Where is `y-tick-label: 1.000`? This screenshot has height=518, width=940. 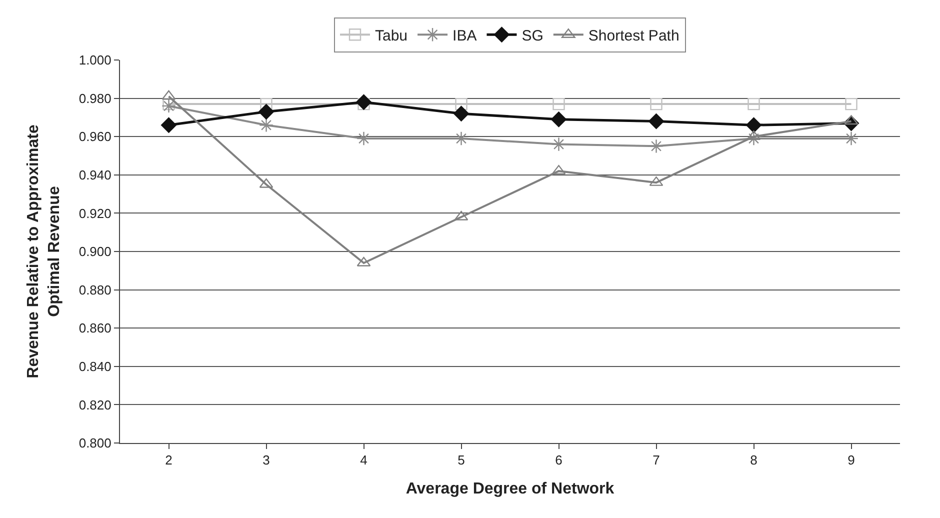
y-tick-label: 1.000 is located at coordinates (95, 60).